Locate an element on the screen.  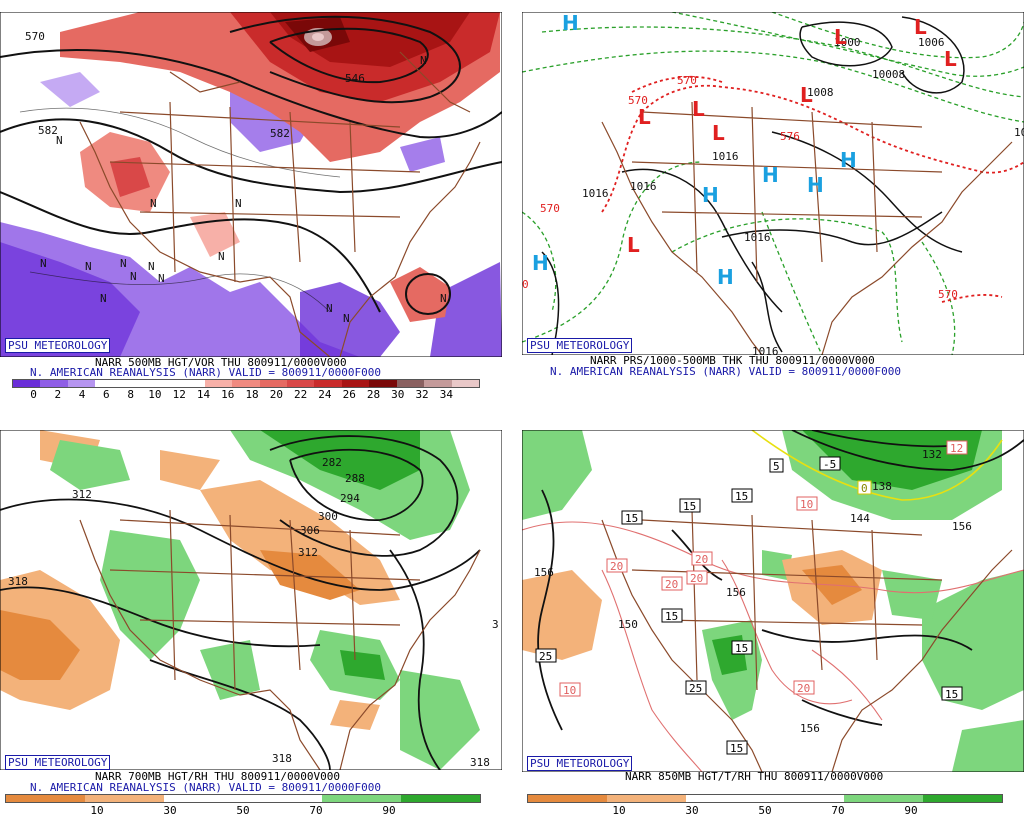
colorbar-tick-label: 14 is located at coordinates (203, 394).